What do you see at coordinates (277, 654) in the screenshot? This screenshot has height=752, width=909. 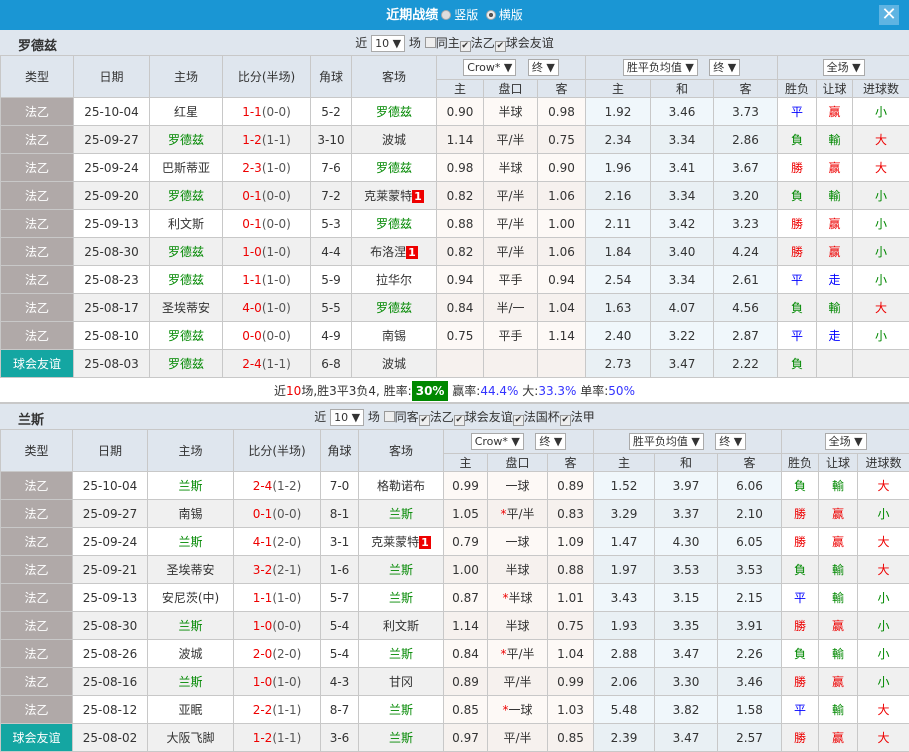 I see `score: 2-0(2-0)` at bounding box center [277, 654].